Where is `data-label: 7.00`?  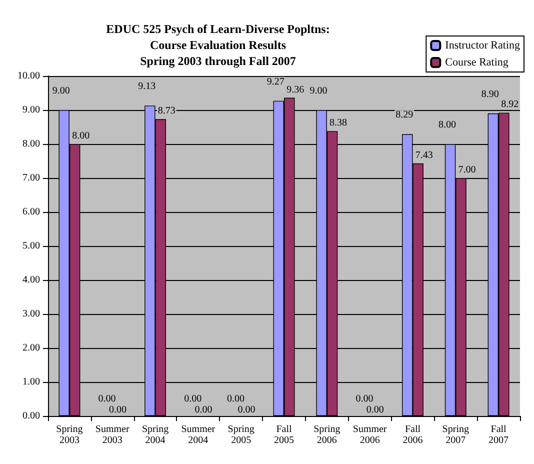 data-label: 7.00 is located at coordinates (467, 170).